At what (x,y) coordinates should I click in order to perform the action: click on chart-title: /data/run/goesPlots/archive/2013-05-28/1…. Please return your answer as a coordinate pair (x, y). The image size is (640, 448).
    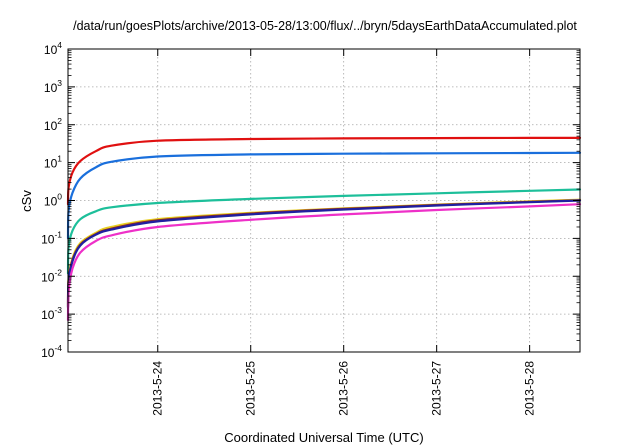
    Looking at the image, I should click on (325, 26).